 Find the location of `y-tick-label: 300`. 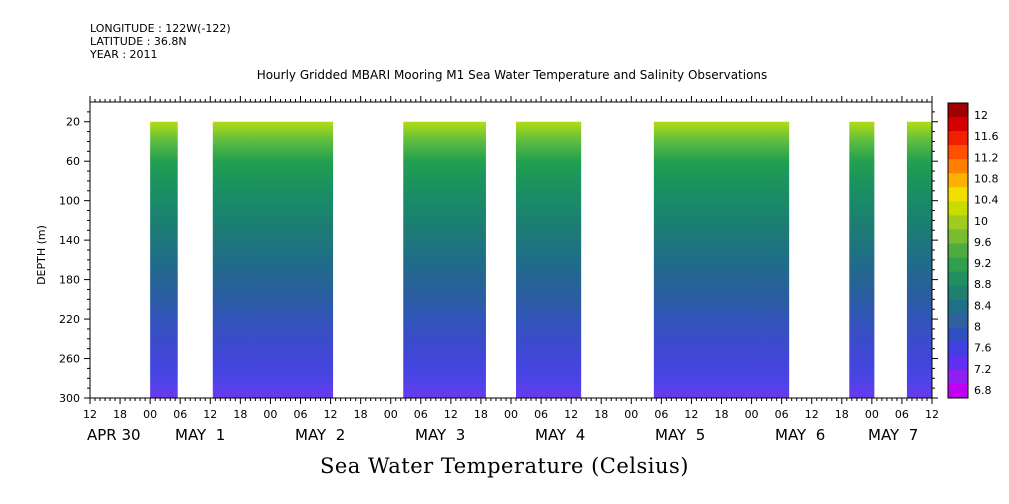

y-tick-label: 300 is located at coordinates (69, 398).